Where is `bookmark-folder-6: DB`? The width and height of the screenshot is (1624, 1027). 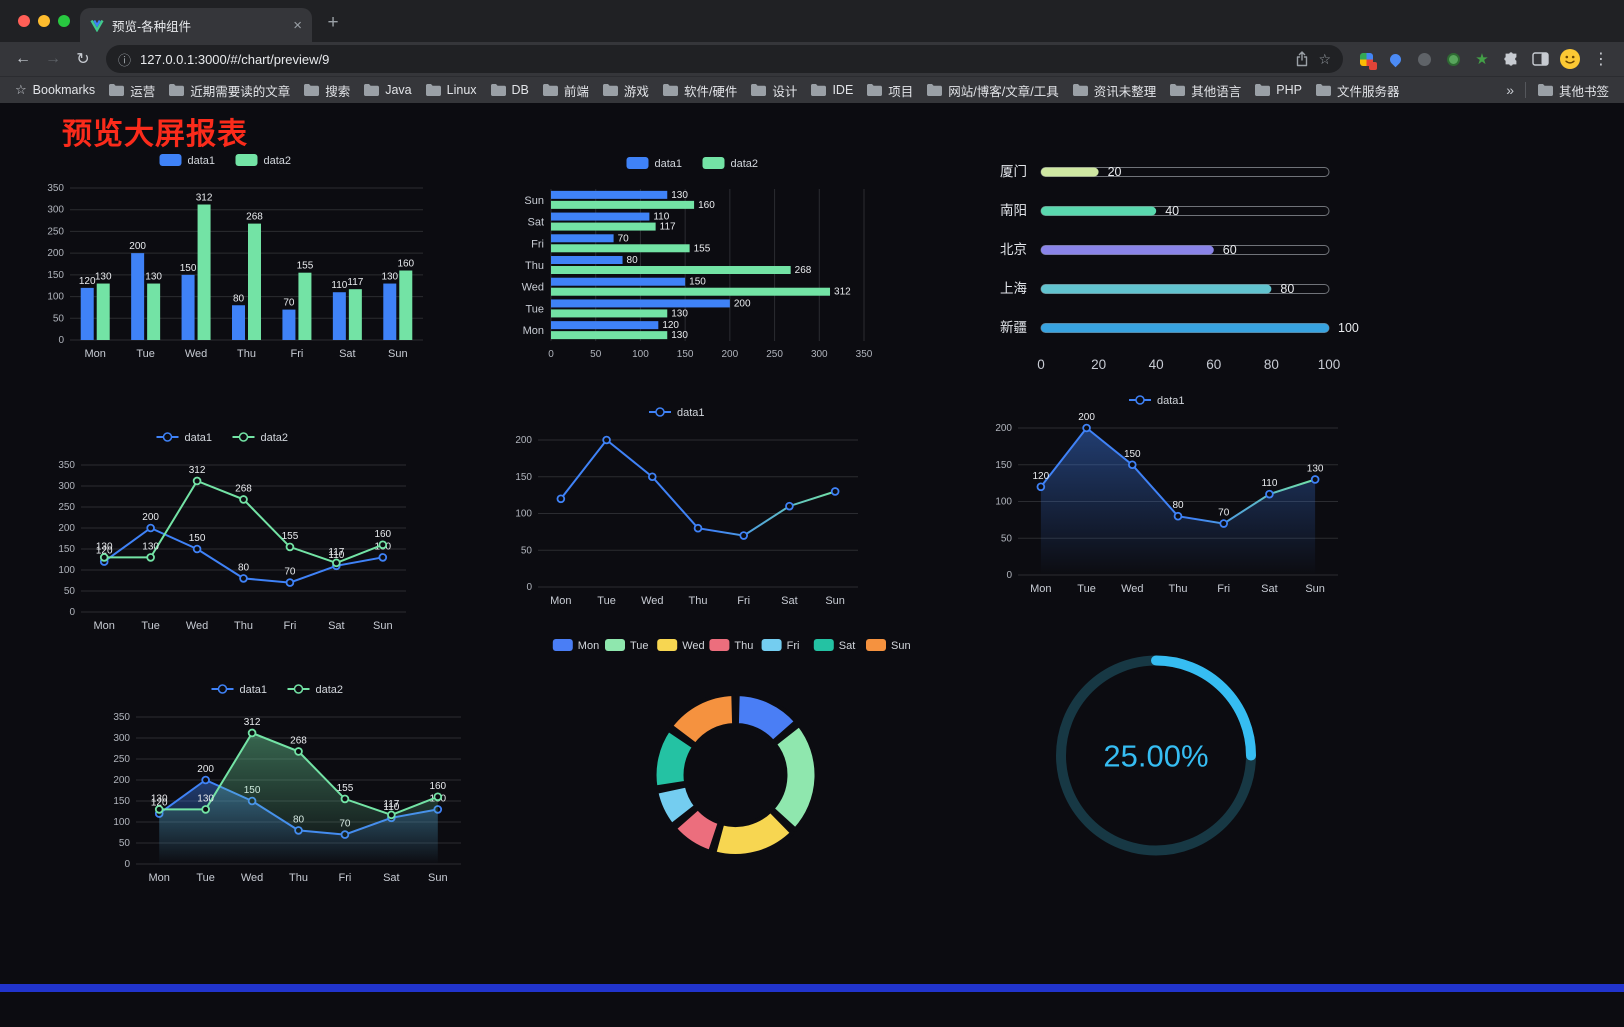
bookmark-folder-6: DB is located at coordinates (510, 90).